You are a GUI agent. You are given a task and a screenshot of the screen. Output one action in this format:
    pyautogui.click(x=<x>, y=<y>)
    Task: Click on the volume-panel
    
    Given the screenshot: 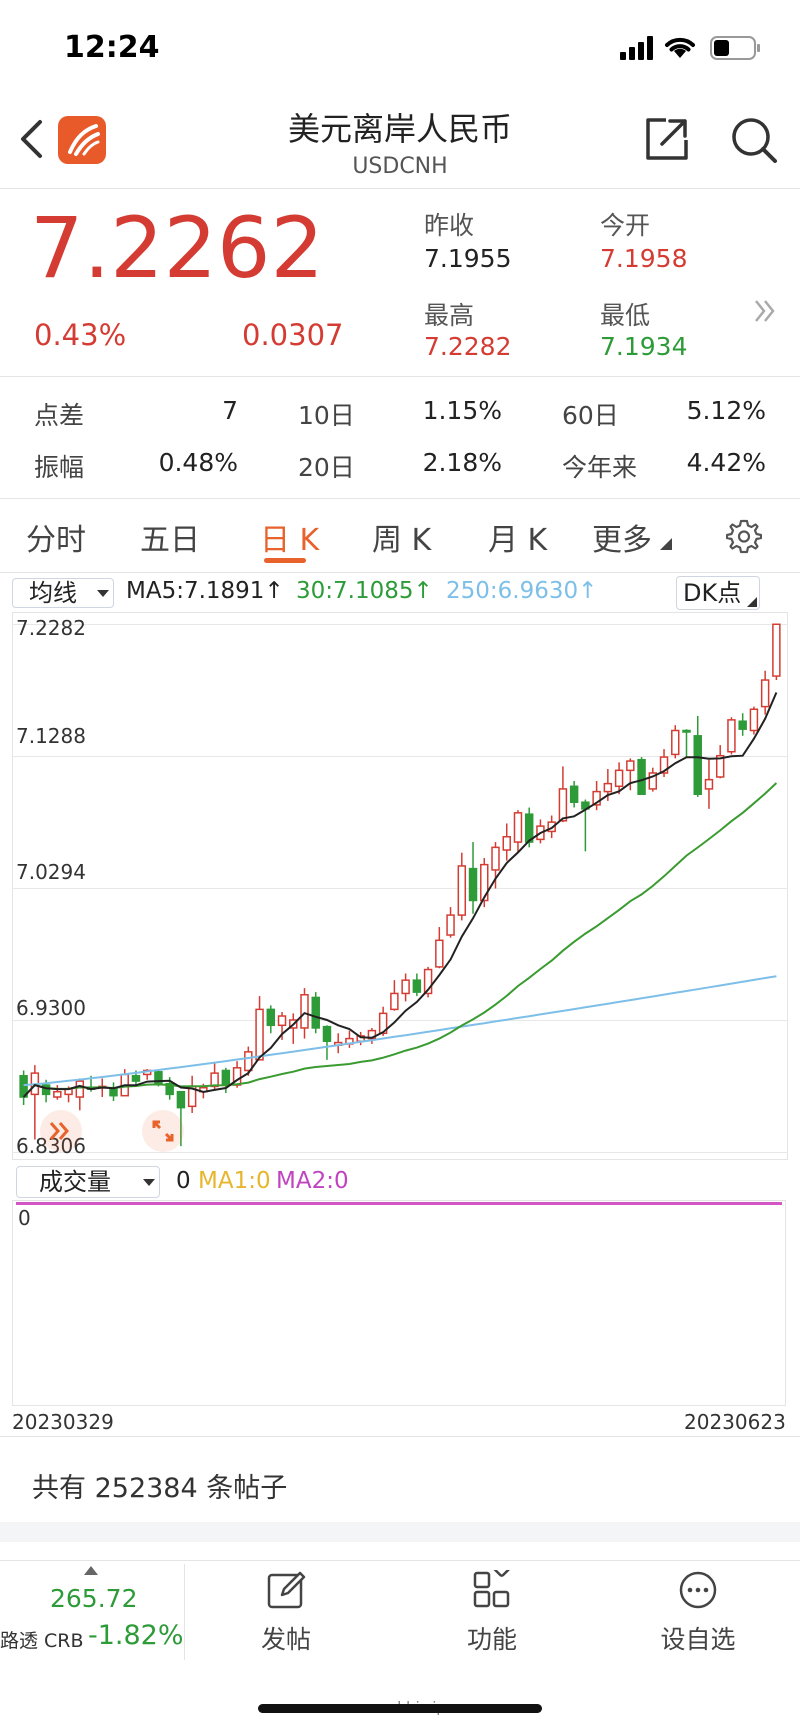 What is the action you would take?
    pyautogui.click(x=399, y=1303)
    